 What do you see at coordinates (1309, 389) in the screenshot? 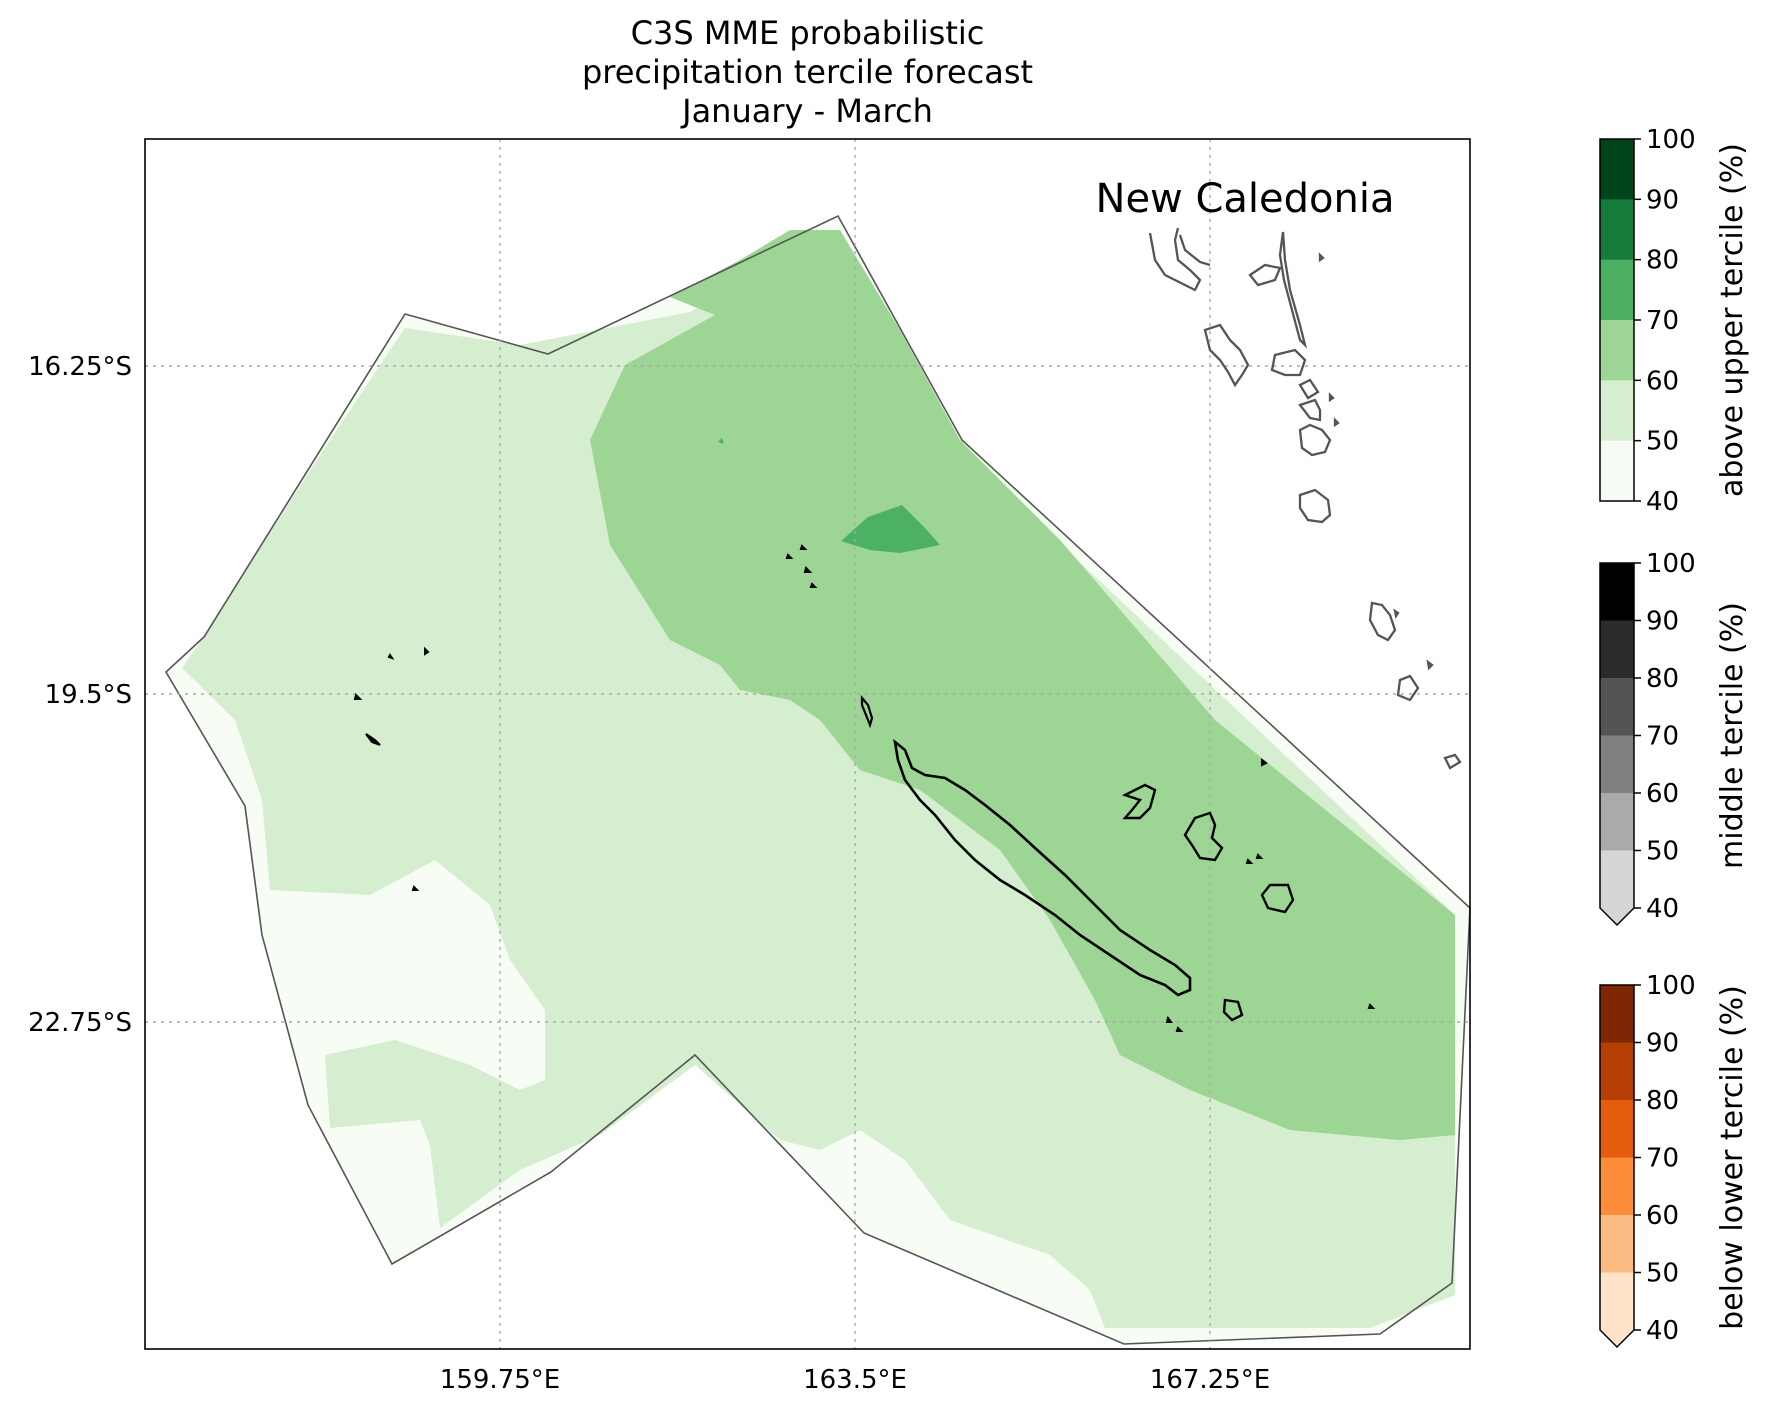
I see `epi-island` at bounding box center [1309, 389].